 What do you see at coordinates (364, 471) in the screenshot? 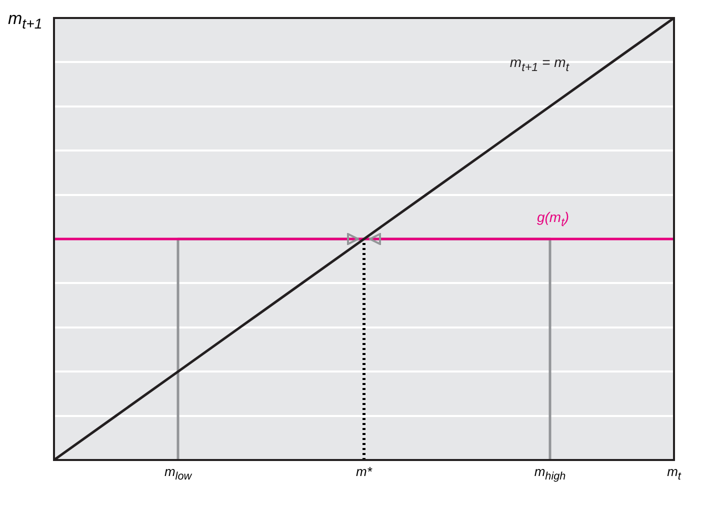
I see `x-tick-label: m*` at bounding box center [364, 471].